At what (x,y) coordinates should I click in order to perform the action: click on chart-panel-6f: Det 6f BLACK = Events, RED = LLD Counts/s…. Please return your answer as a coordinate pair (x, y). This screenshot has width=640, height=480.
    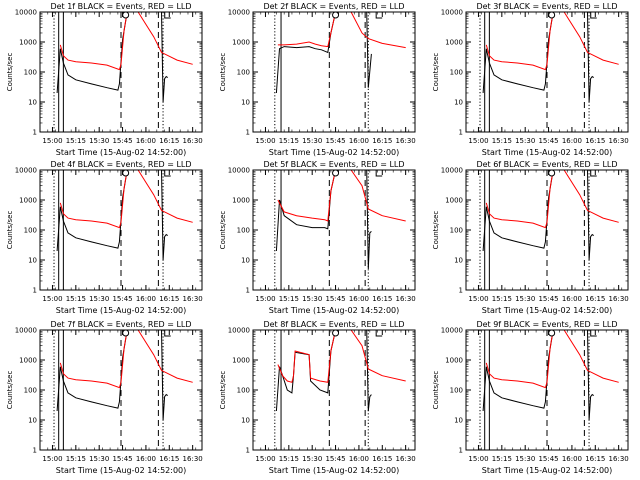
    Looking at the image, I should click on (530, 237).